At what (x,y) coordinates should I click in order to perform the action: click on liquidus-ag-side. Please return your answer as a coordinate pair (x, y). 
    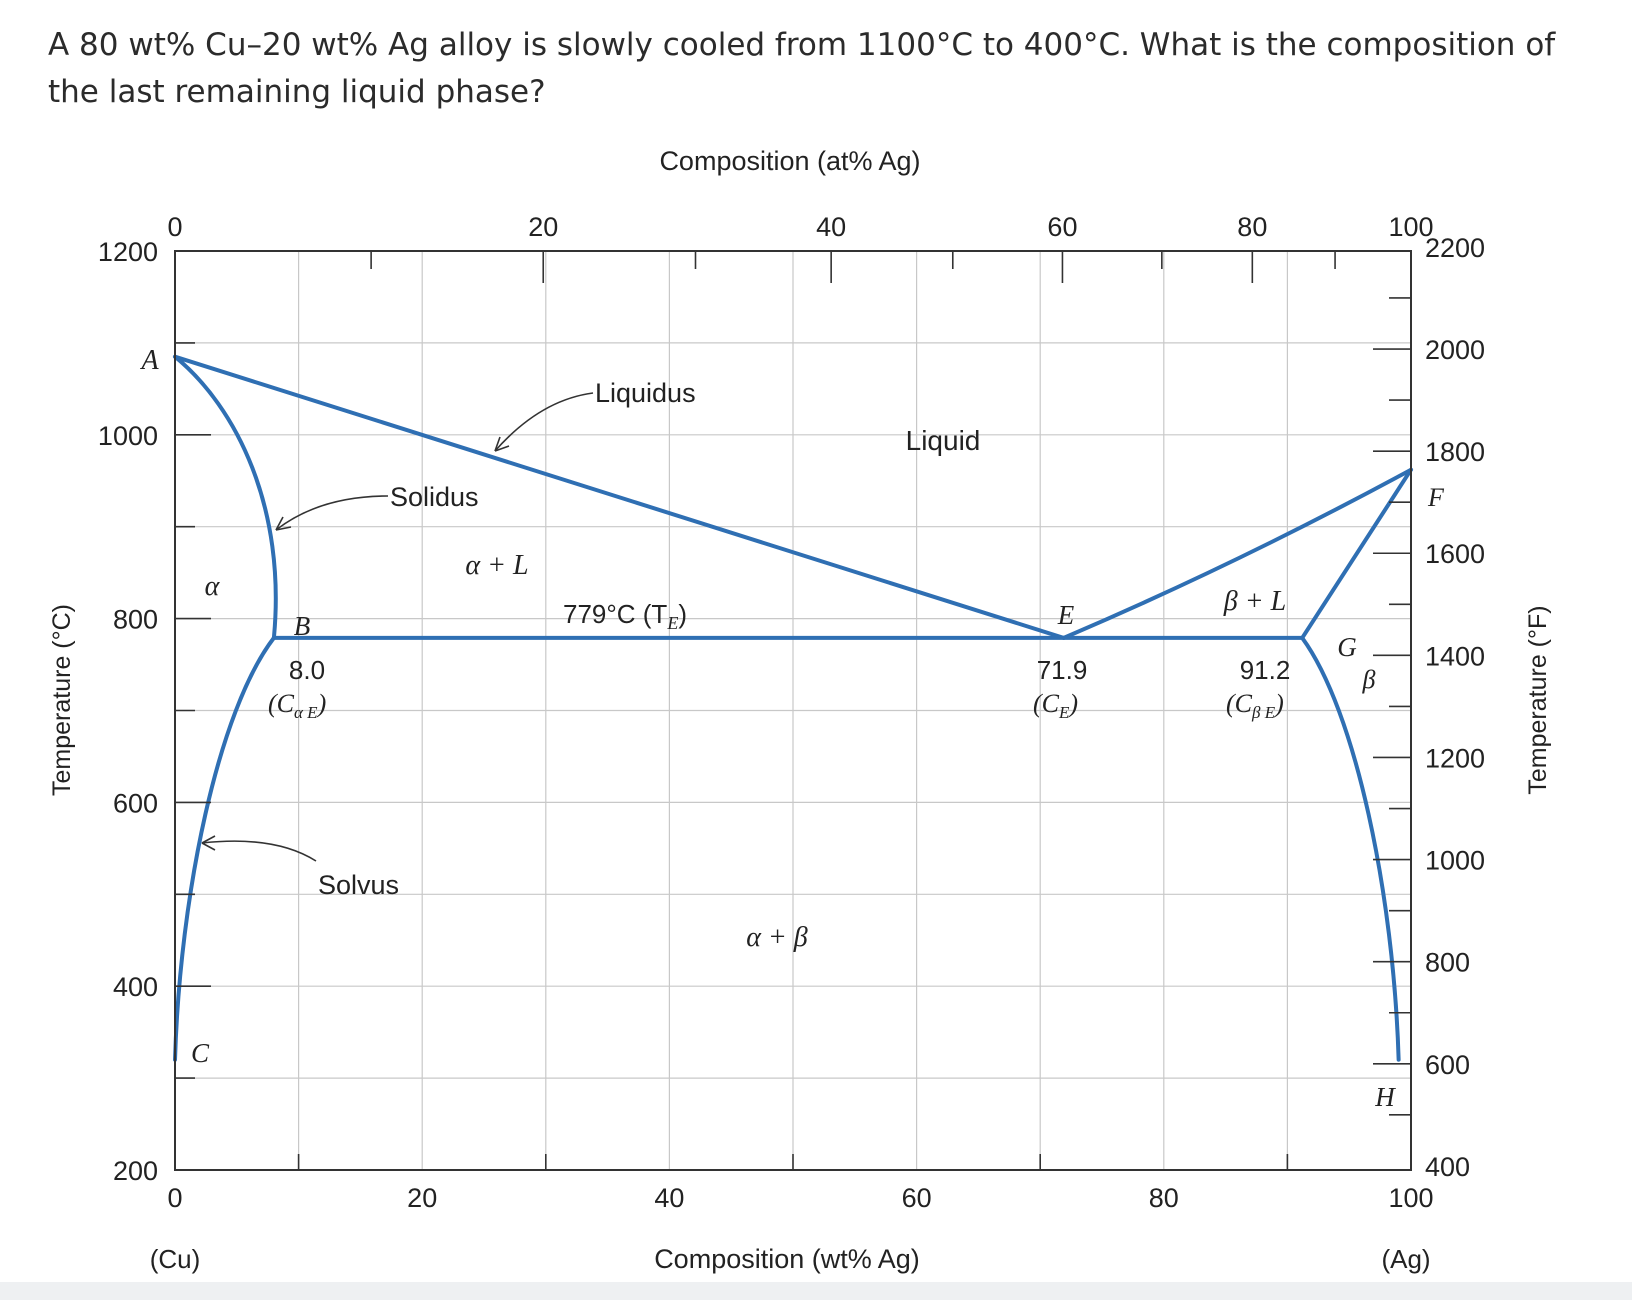
    Looking at the image, I should click on (1237, 553).